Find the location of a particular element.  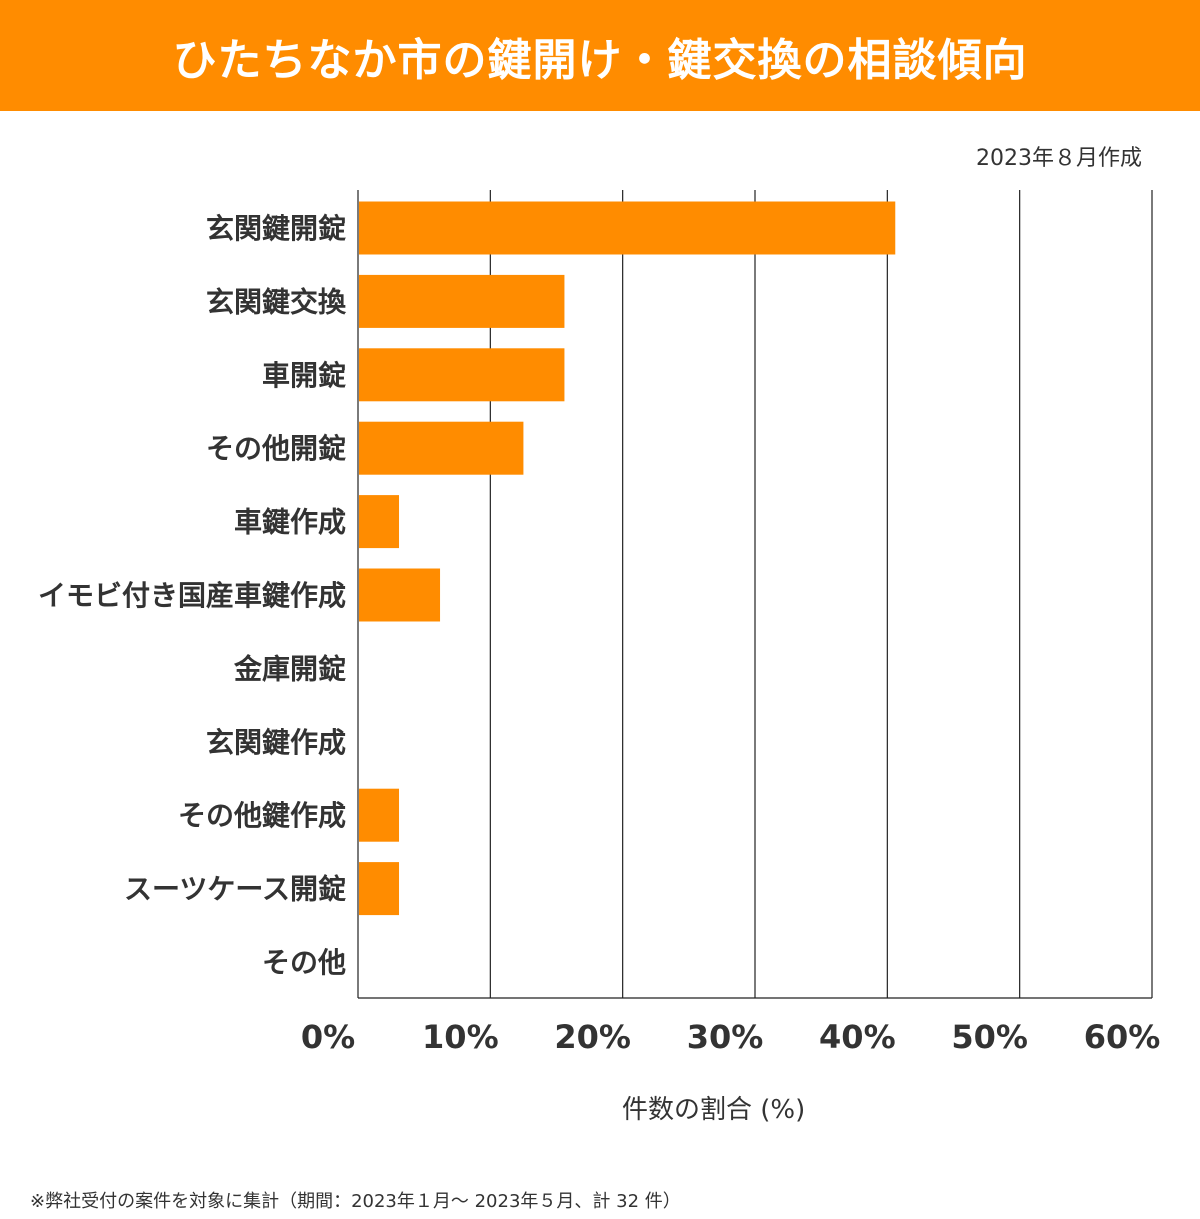

category-label: 玄関鍵開錠 is located at coordinates (276, 228).